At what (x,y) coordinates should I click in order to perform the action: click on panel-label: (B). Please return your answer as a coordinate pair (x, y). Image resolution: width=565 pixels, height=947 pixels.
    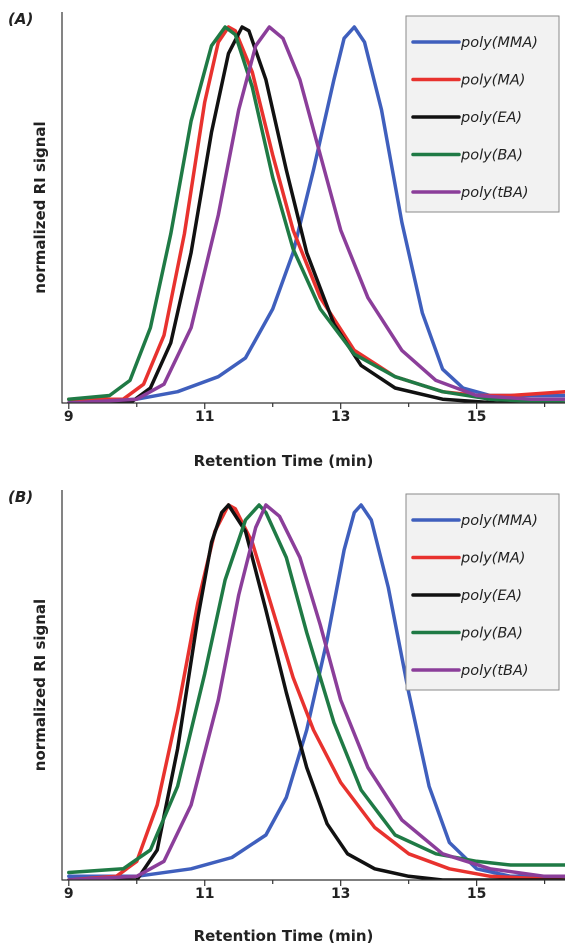
    Looking at the image, I should click on (20, 497).